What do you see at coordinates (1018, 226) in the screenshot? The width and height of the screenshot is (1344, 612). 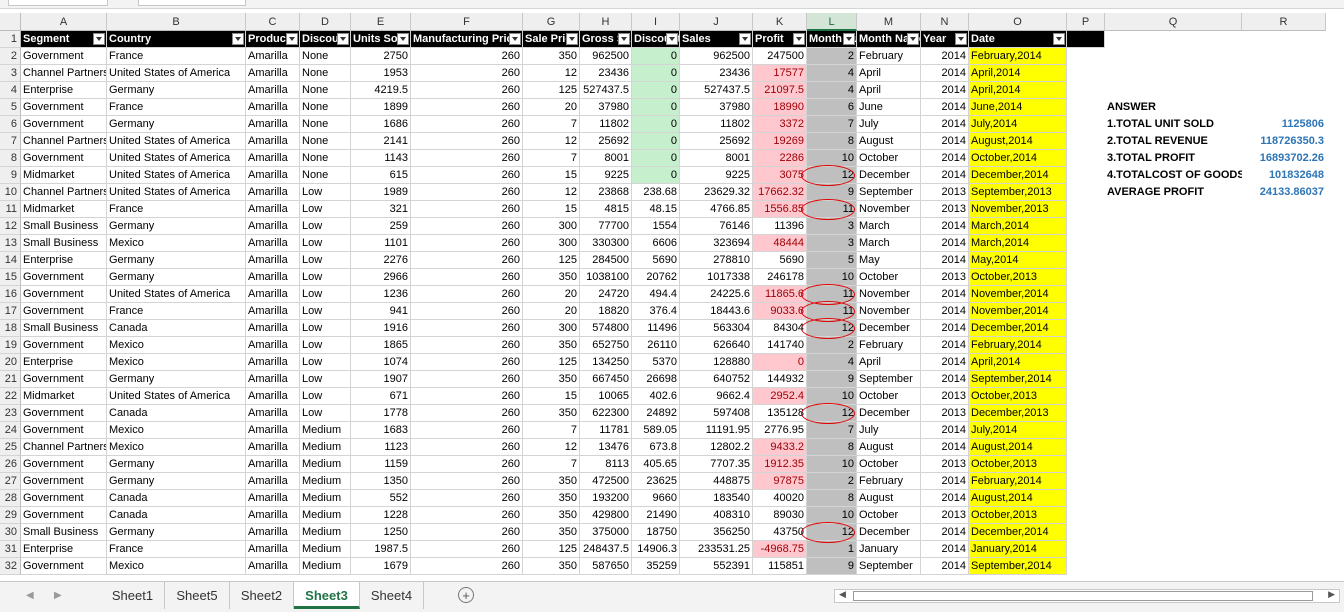 I see `table-cell: March,2014` at bounding box center [1018, 226].